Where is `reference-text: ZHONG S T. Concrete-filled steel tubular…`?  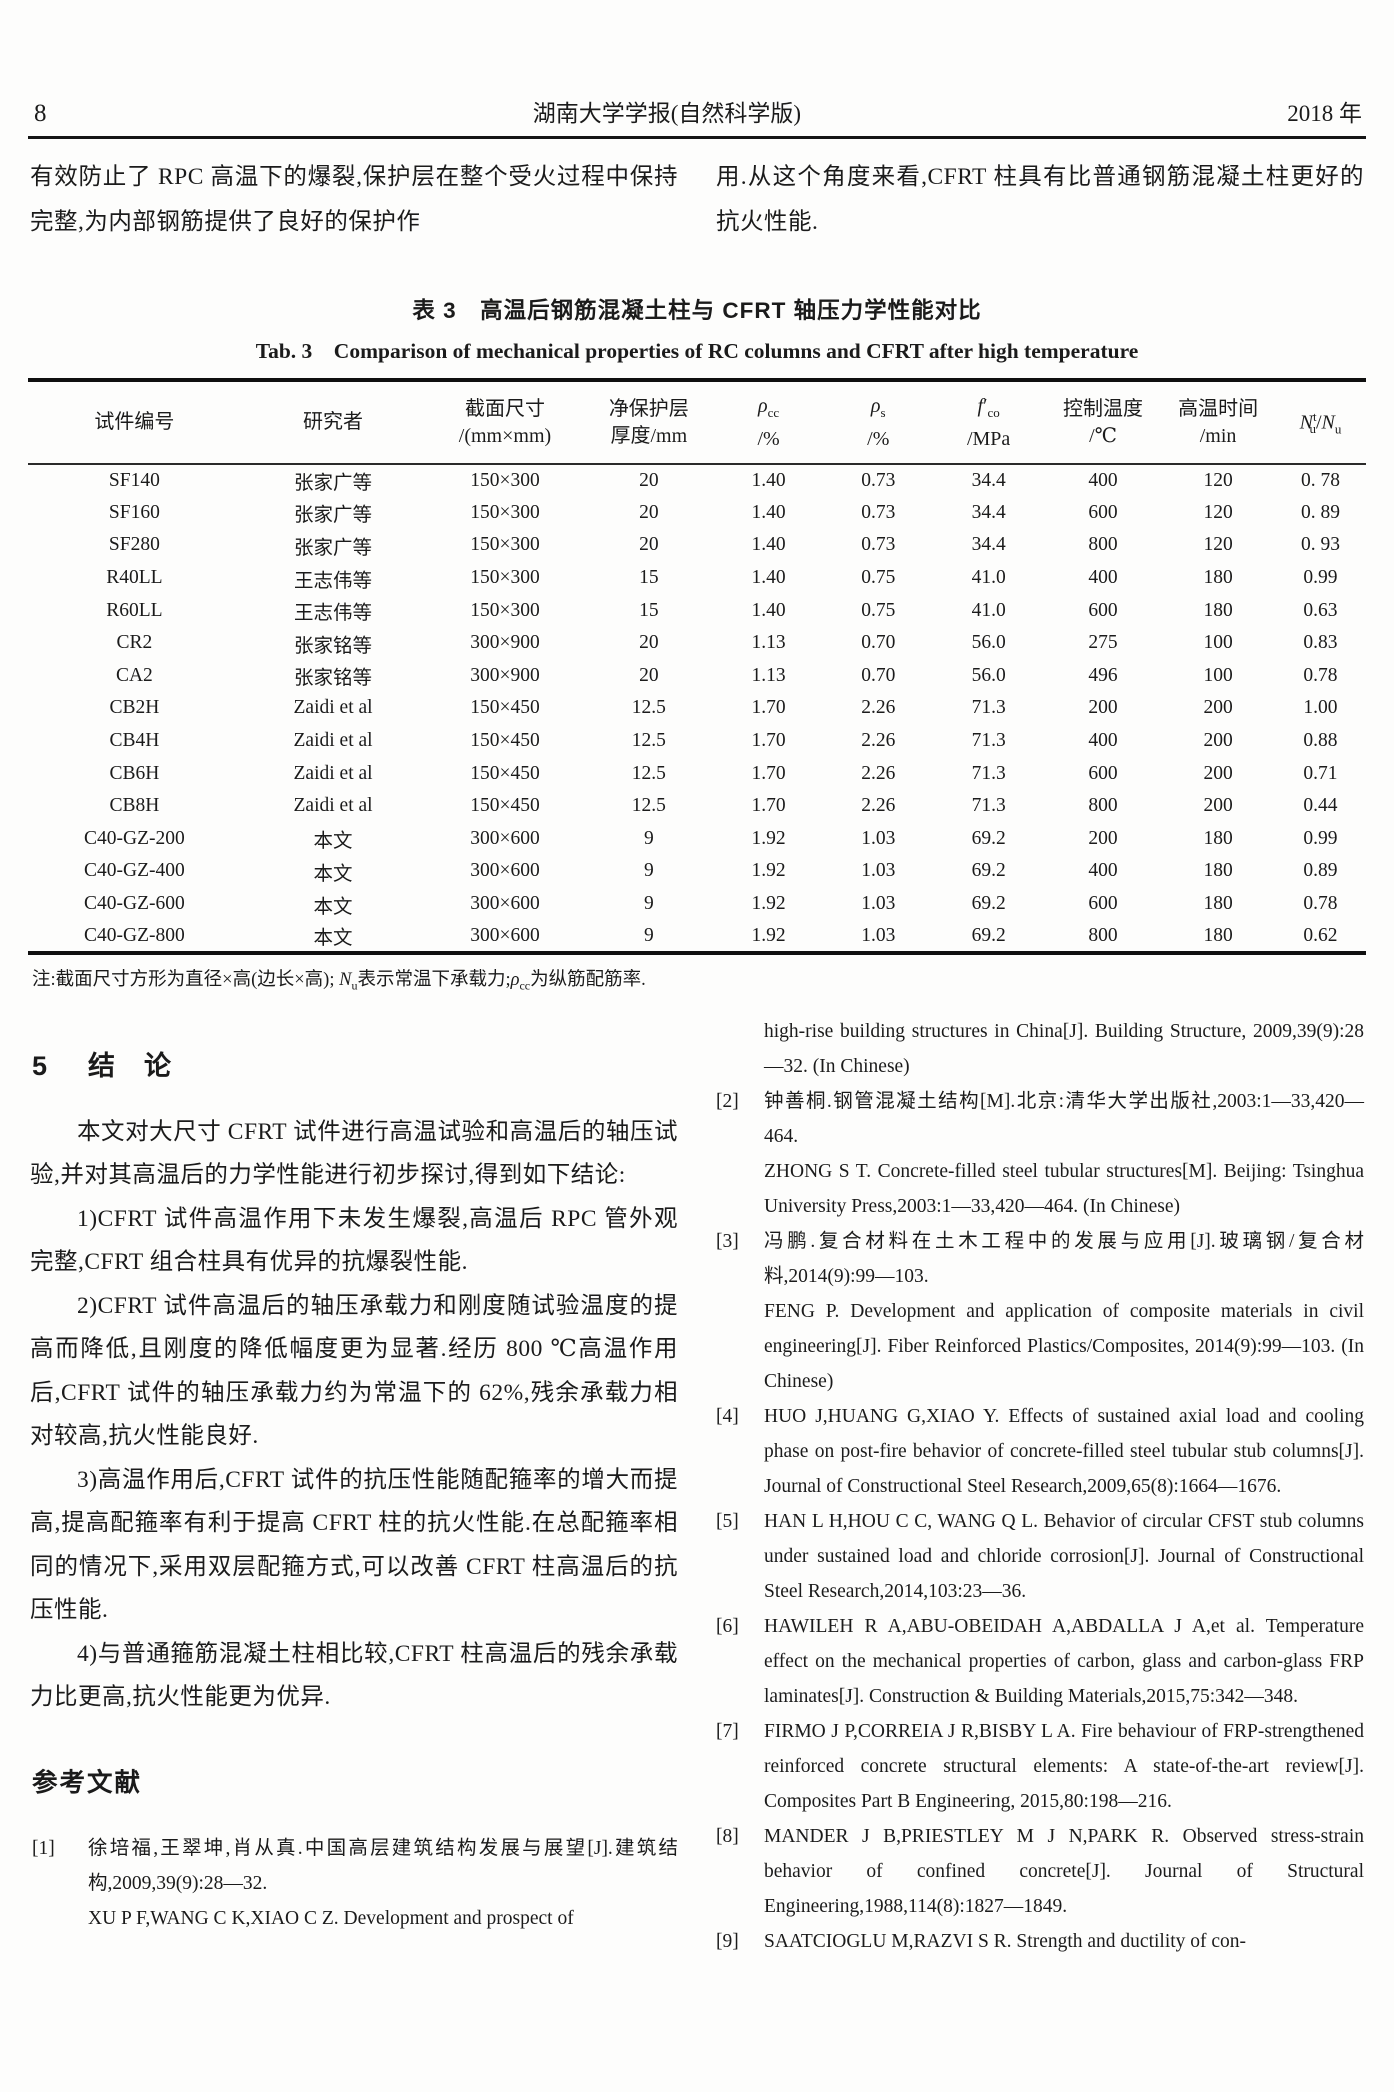 reference-text: ZHONG S T. Concrete-filled steel tubular… is located at coordinates (1064, 1188).